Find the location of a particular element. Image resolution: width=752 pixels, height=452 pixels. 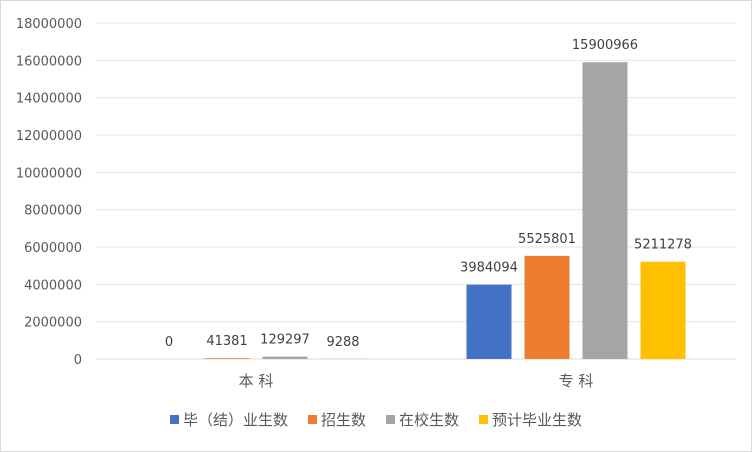

data-label: 15900966 is located at coordinates (605, 45).